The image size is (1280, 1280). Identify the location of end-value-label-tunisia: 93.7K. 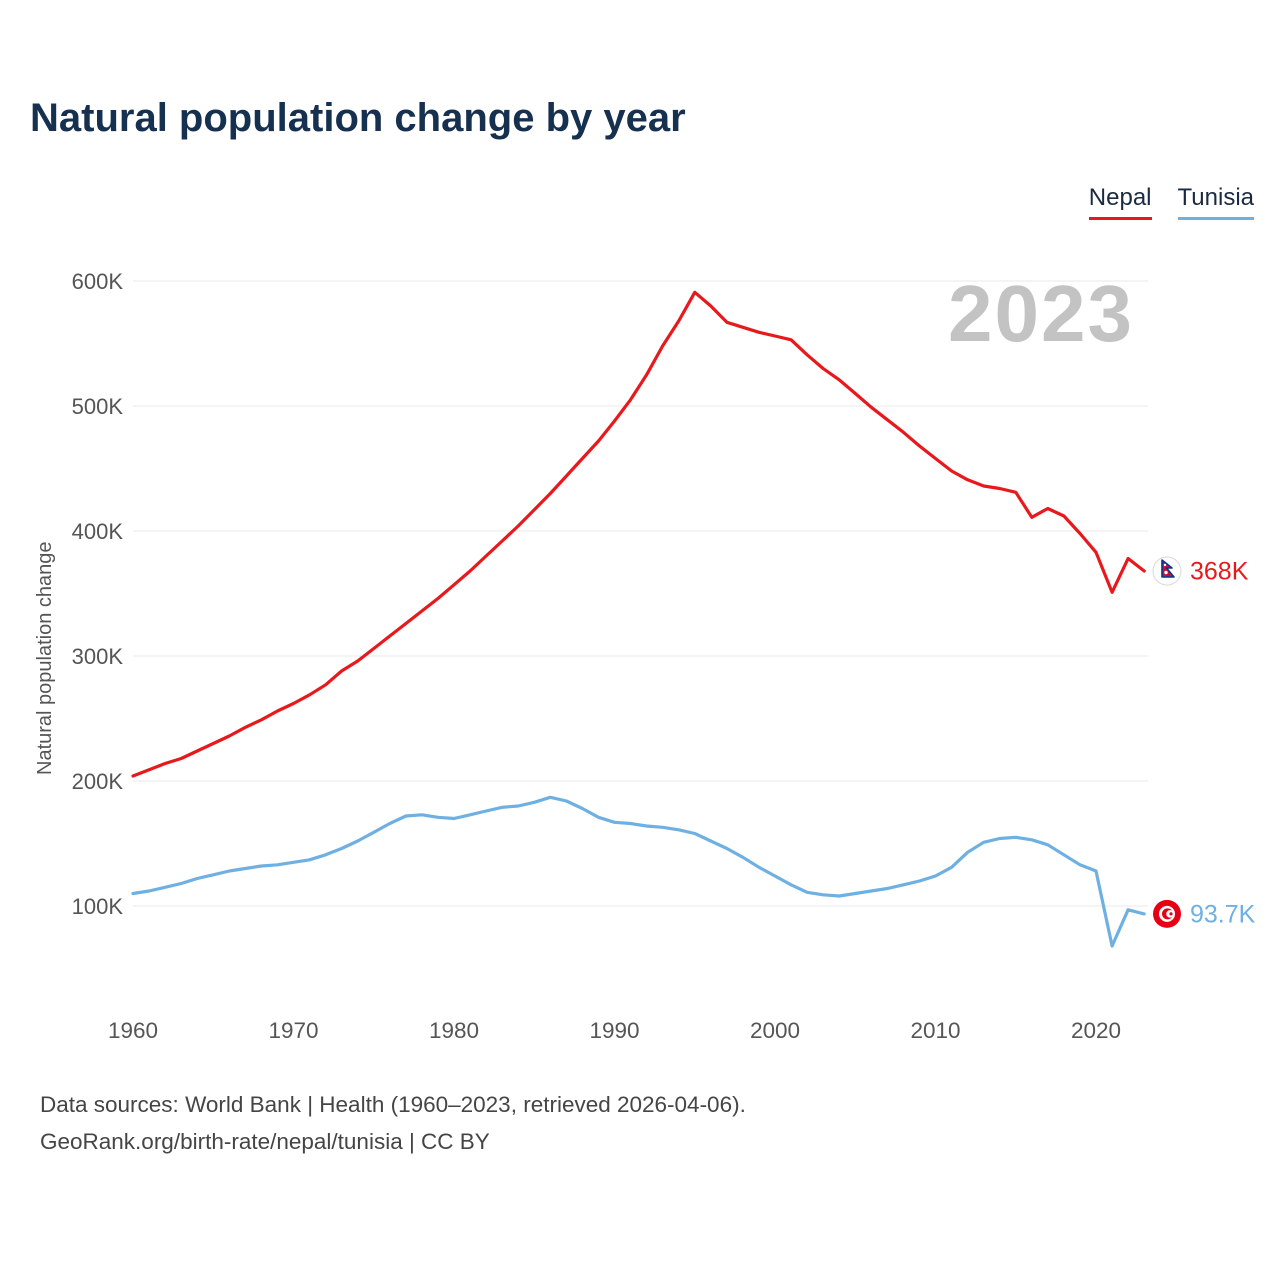
(1223, 914).